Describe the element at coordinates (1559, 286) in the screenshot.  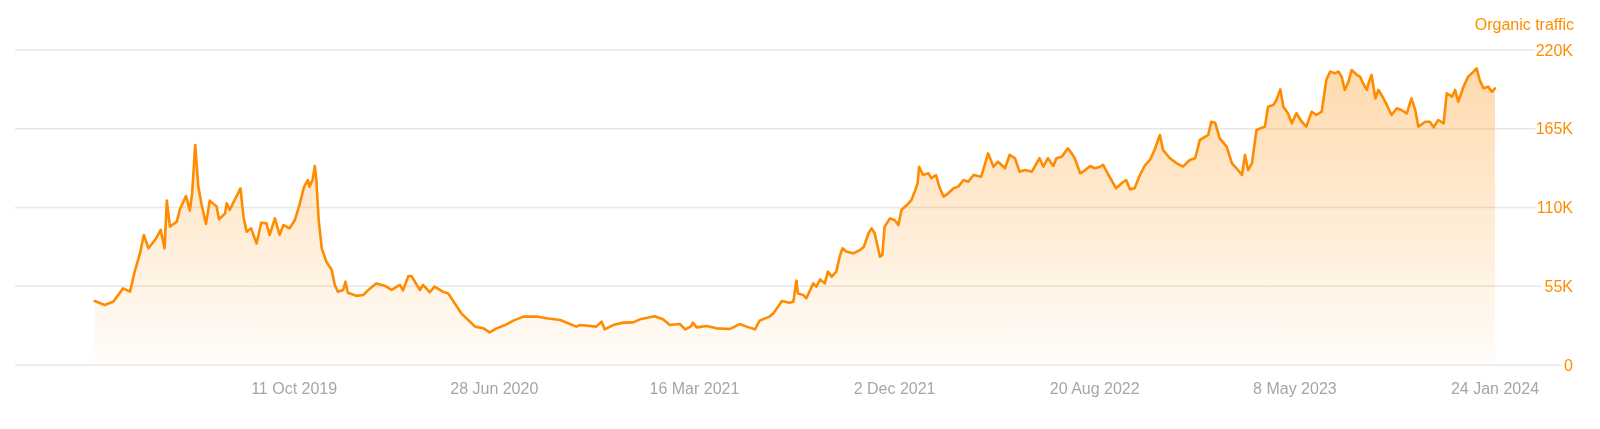
I see `y-tick-label: 55K` at that location.